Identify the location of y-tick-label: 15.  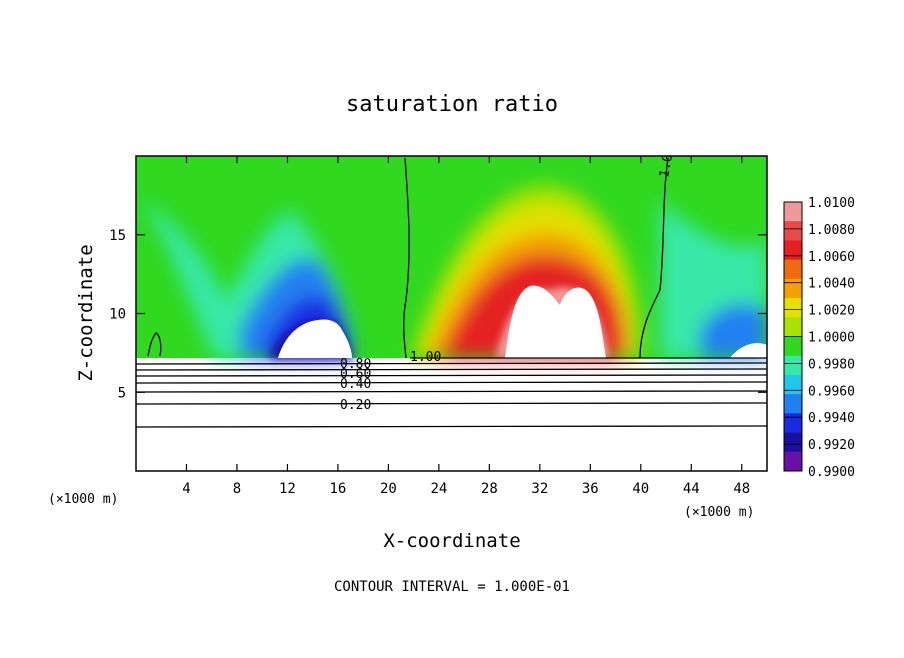
(117, 236).